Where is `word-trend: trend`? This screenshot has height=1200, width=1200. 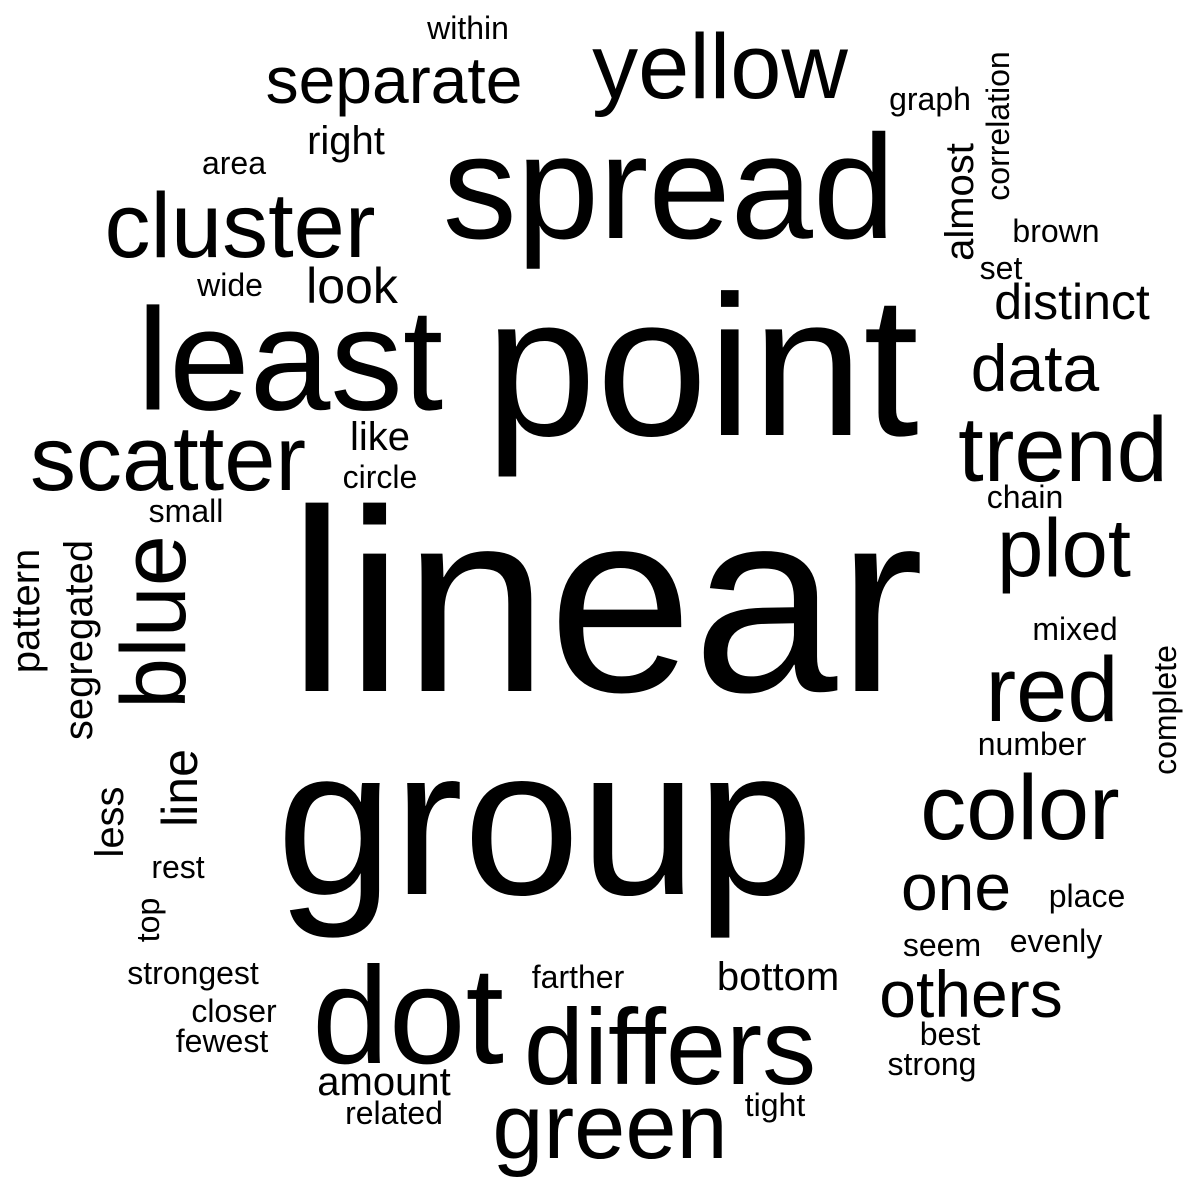
word-trend: trend is located at coordinates (1063, 450).